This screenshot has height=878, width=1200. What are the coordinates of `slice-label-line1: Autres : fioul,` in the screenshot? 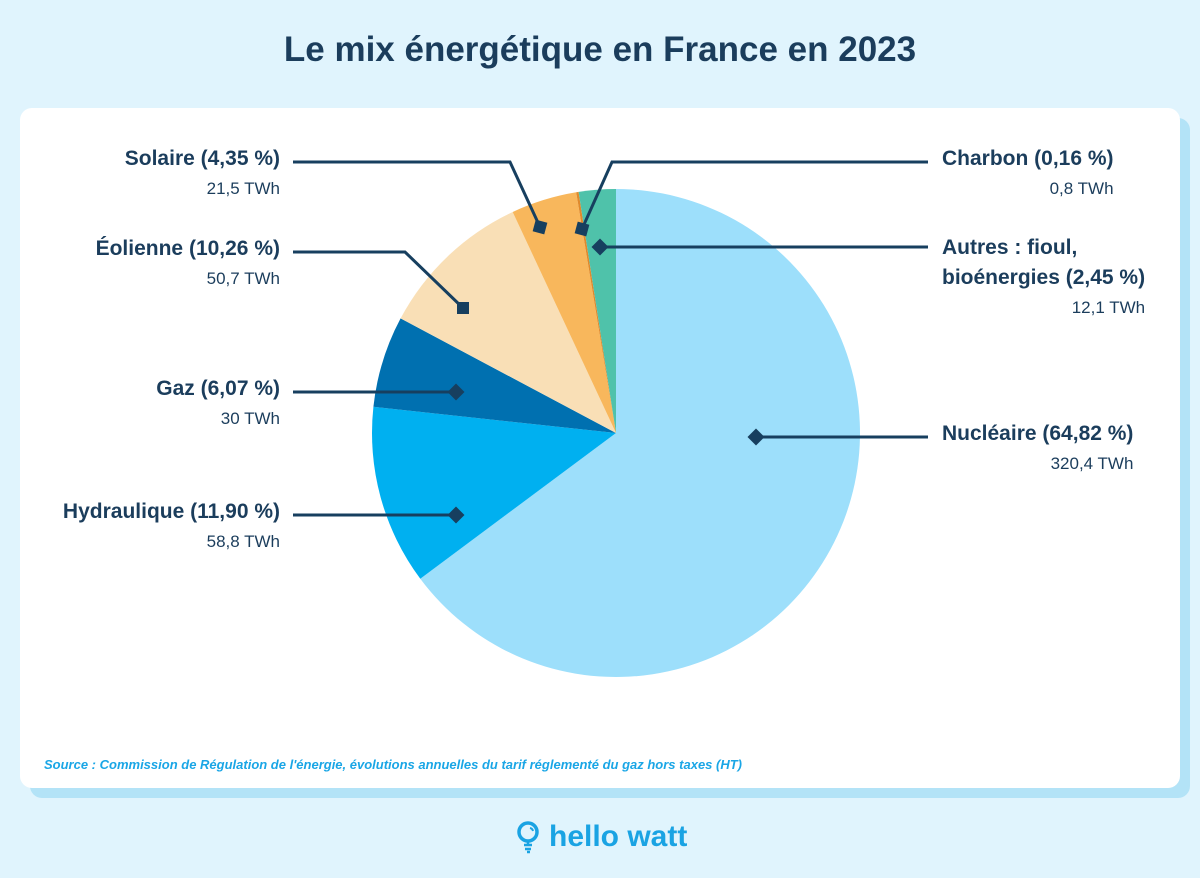 It's located at (1010, 247).